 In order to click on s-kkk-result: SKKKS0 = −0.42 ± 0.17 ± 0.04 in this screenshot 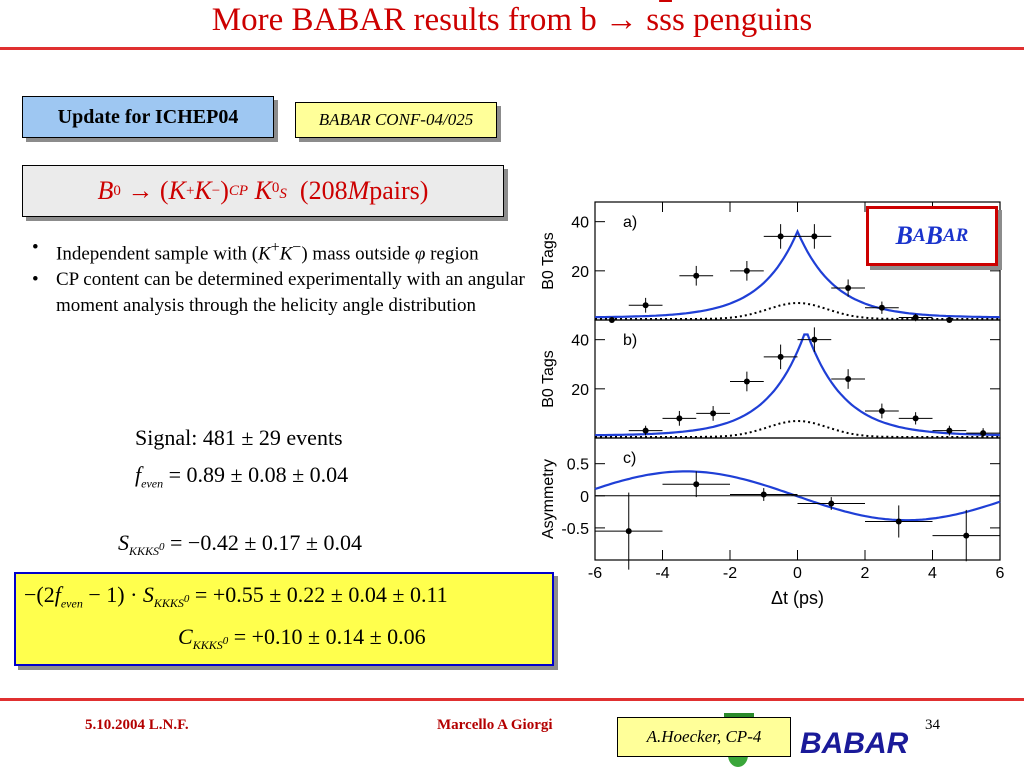, I will do `click(240, 544)`.